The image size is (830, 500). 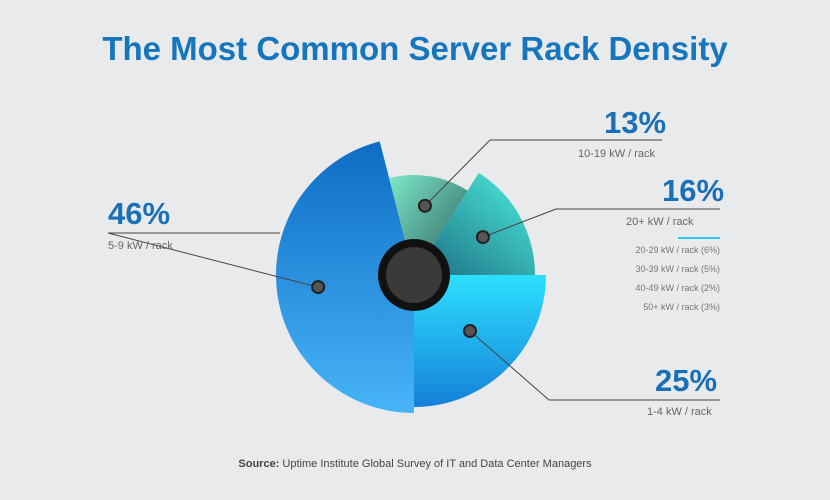 I want to click on label-pct-1-4: 25%, so click(x=686, y=380).